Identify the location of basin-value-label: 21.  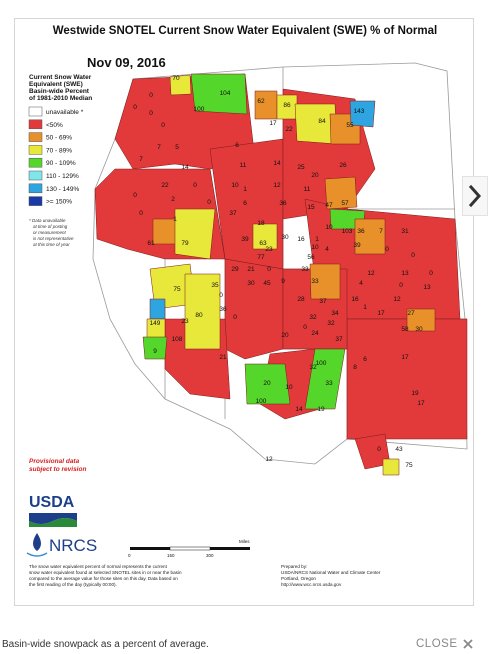
(251, 269).